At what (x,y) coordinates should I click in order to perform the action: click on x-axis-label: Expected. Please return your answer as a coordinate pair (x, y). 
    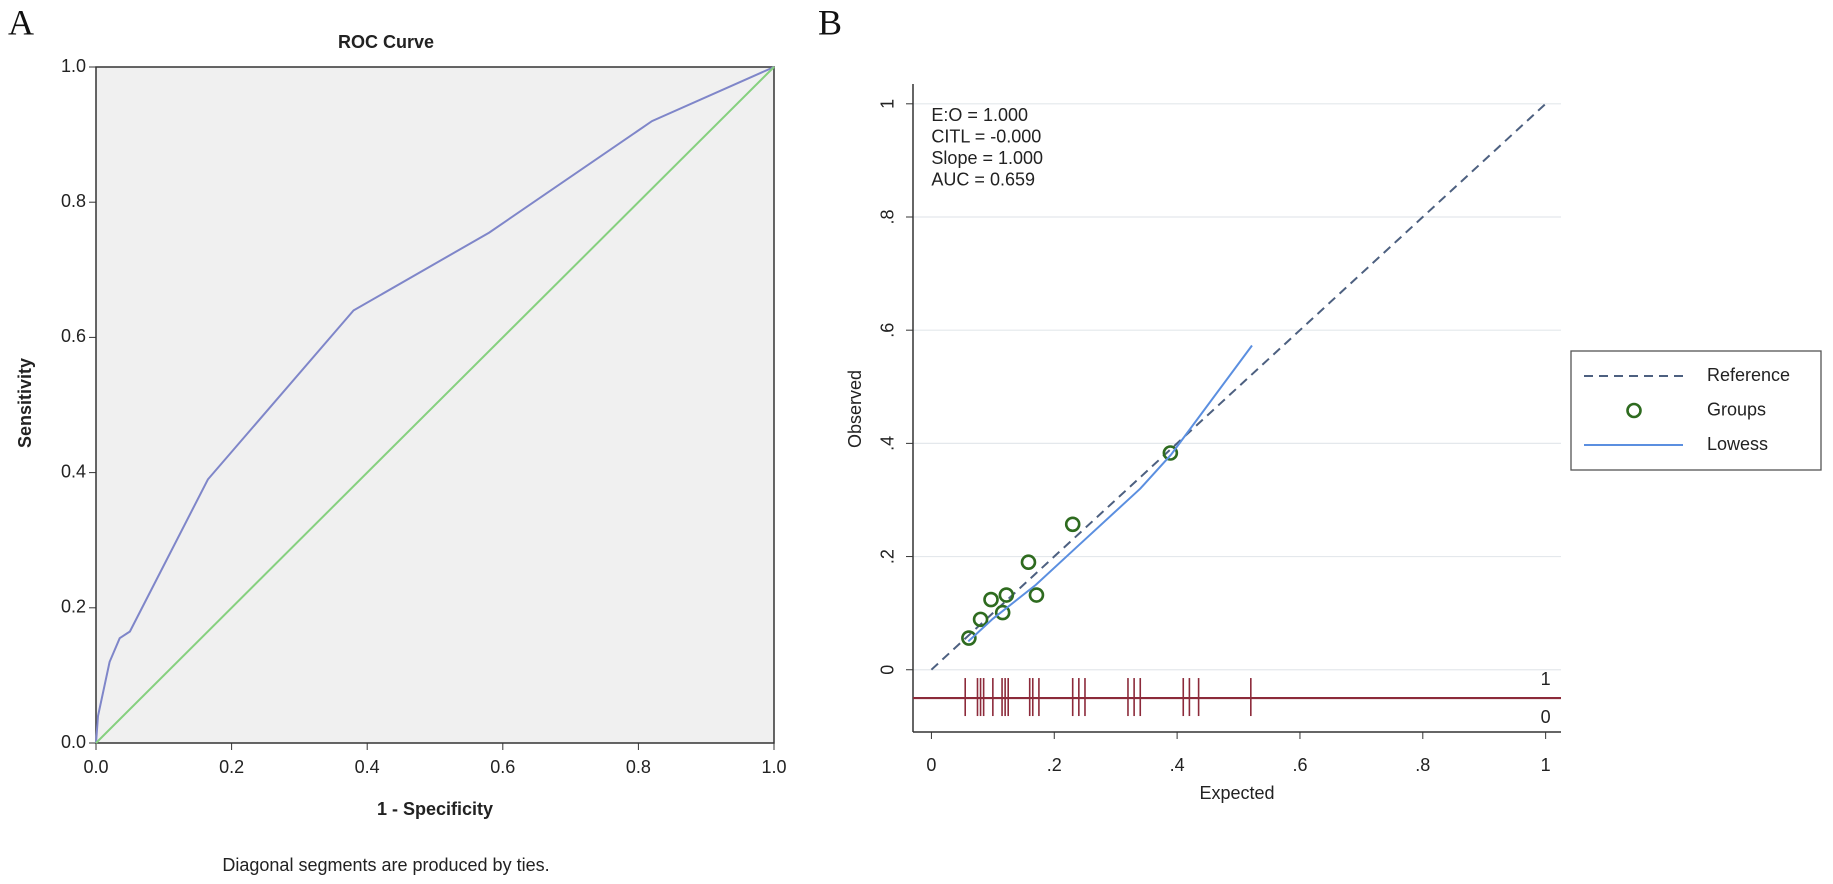
    Looking at the image, I should click on (1236, 793).